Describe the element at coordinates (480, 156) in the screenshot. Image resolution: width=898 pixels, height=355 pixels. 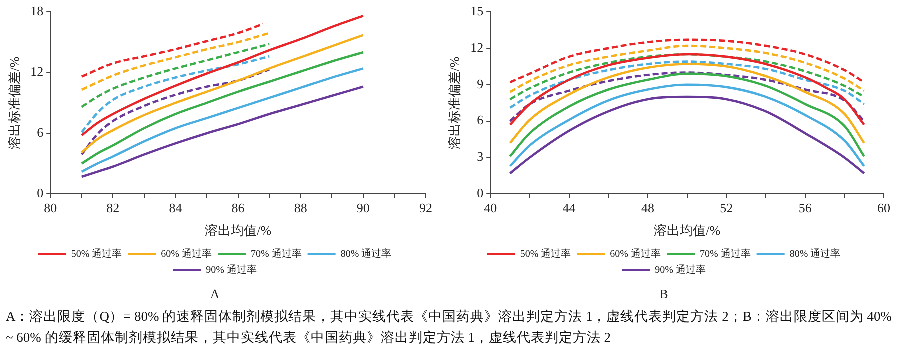
I see `y-tick-label: 3` at that location.